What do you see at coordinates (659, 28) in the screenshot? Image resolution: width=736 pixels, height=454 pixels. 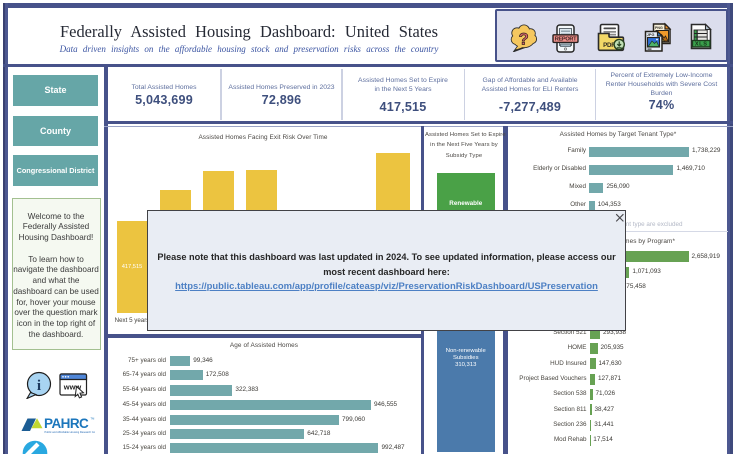 I see `svg-text: PNG` at bounding box center [659, 28].